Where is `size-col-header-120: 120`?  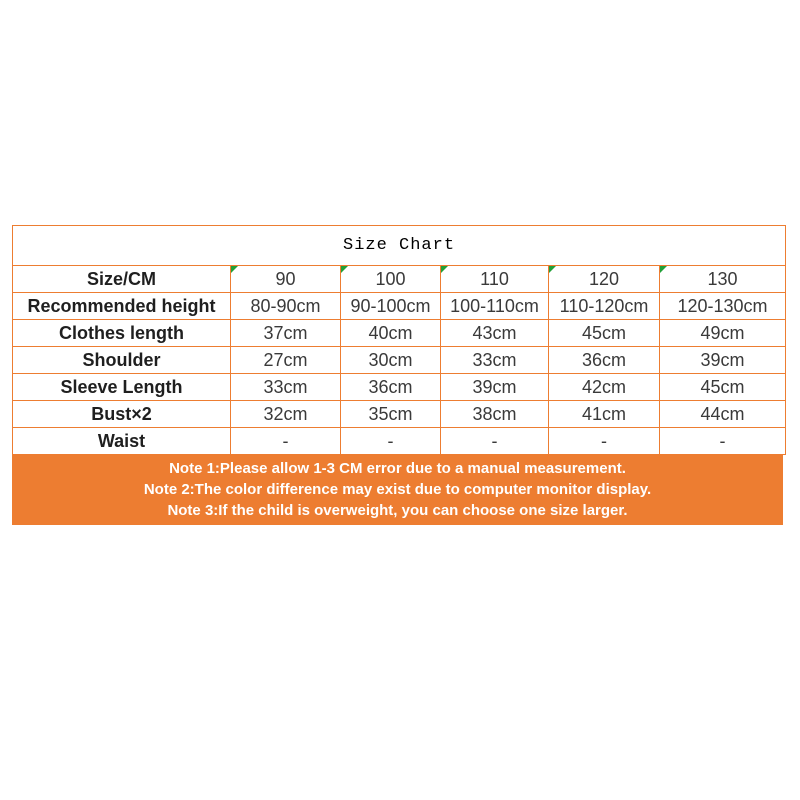 size-col-header-120: 120 is located at coordinates (604, 279).